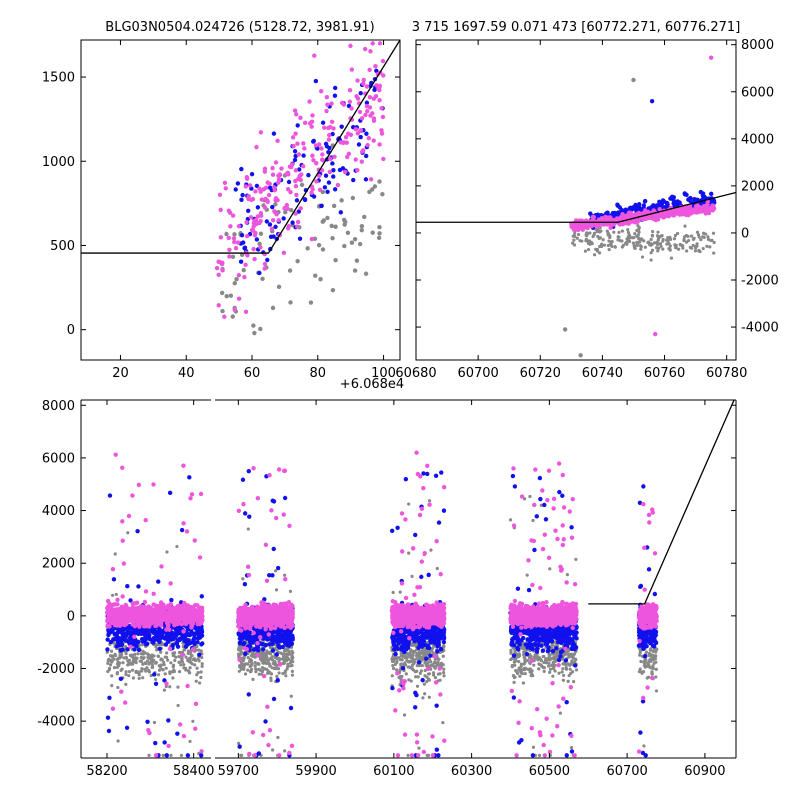 The height and width of the screenshot is (800, 800). I want to click on x-tick-label: 58400, so click(193, 771).